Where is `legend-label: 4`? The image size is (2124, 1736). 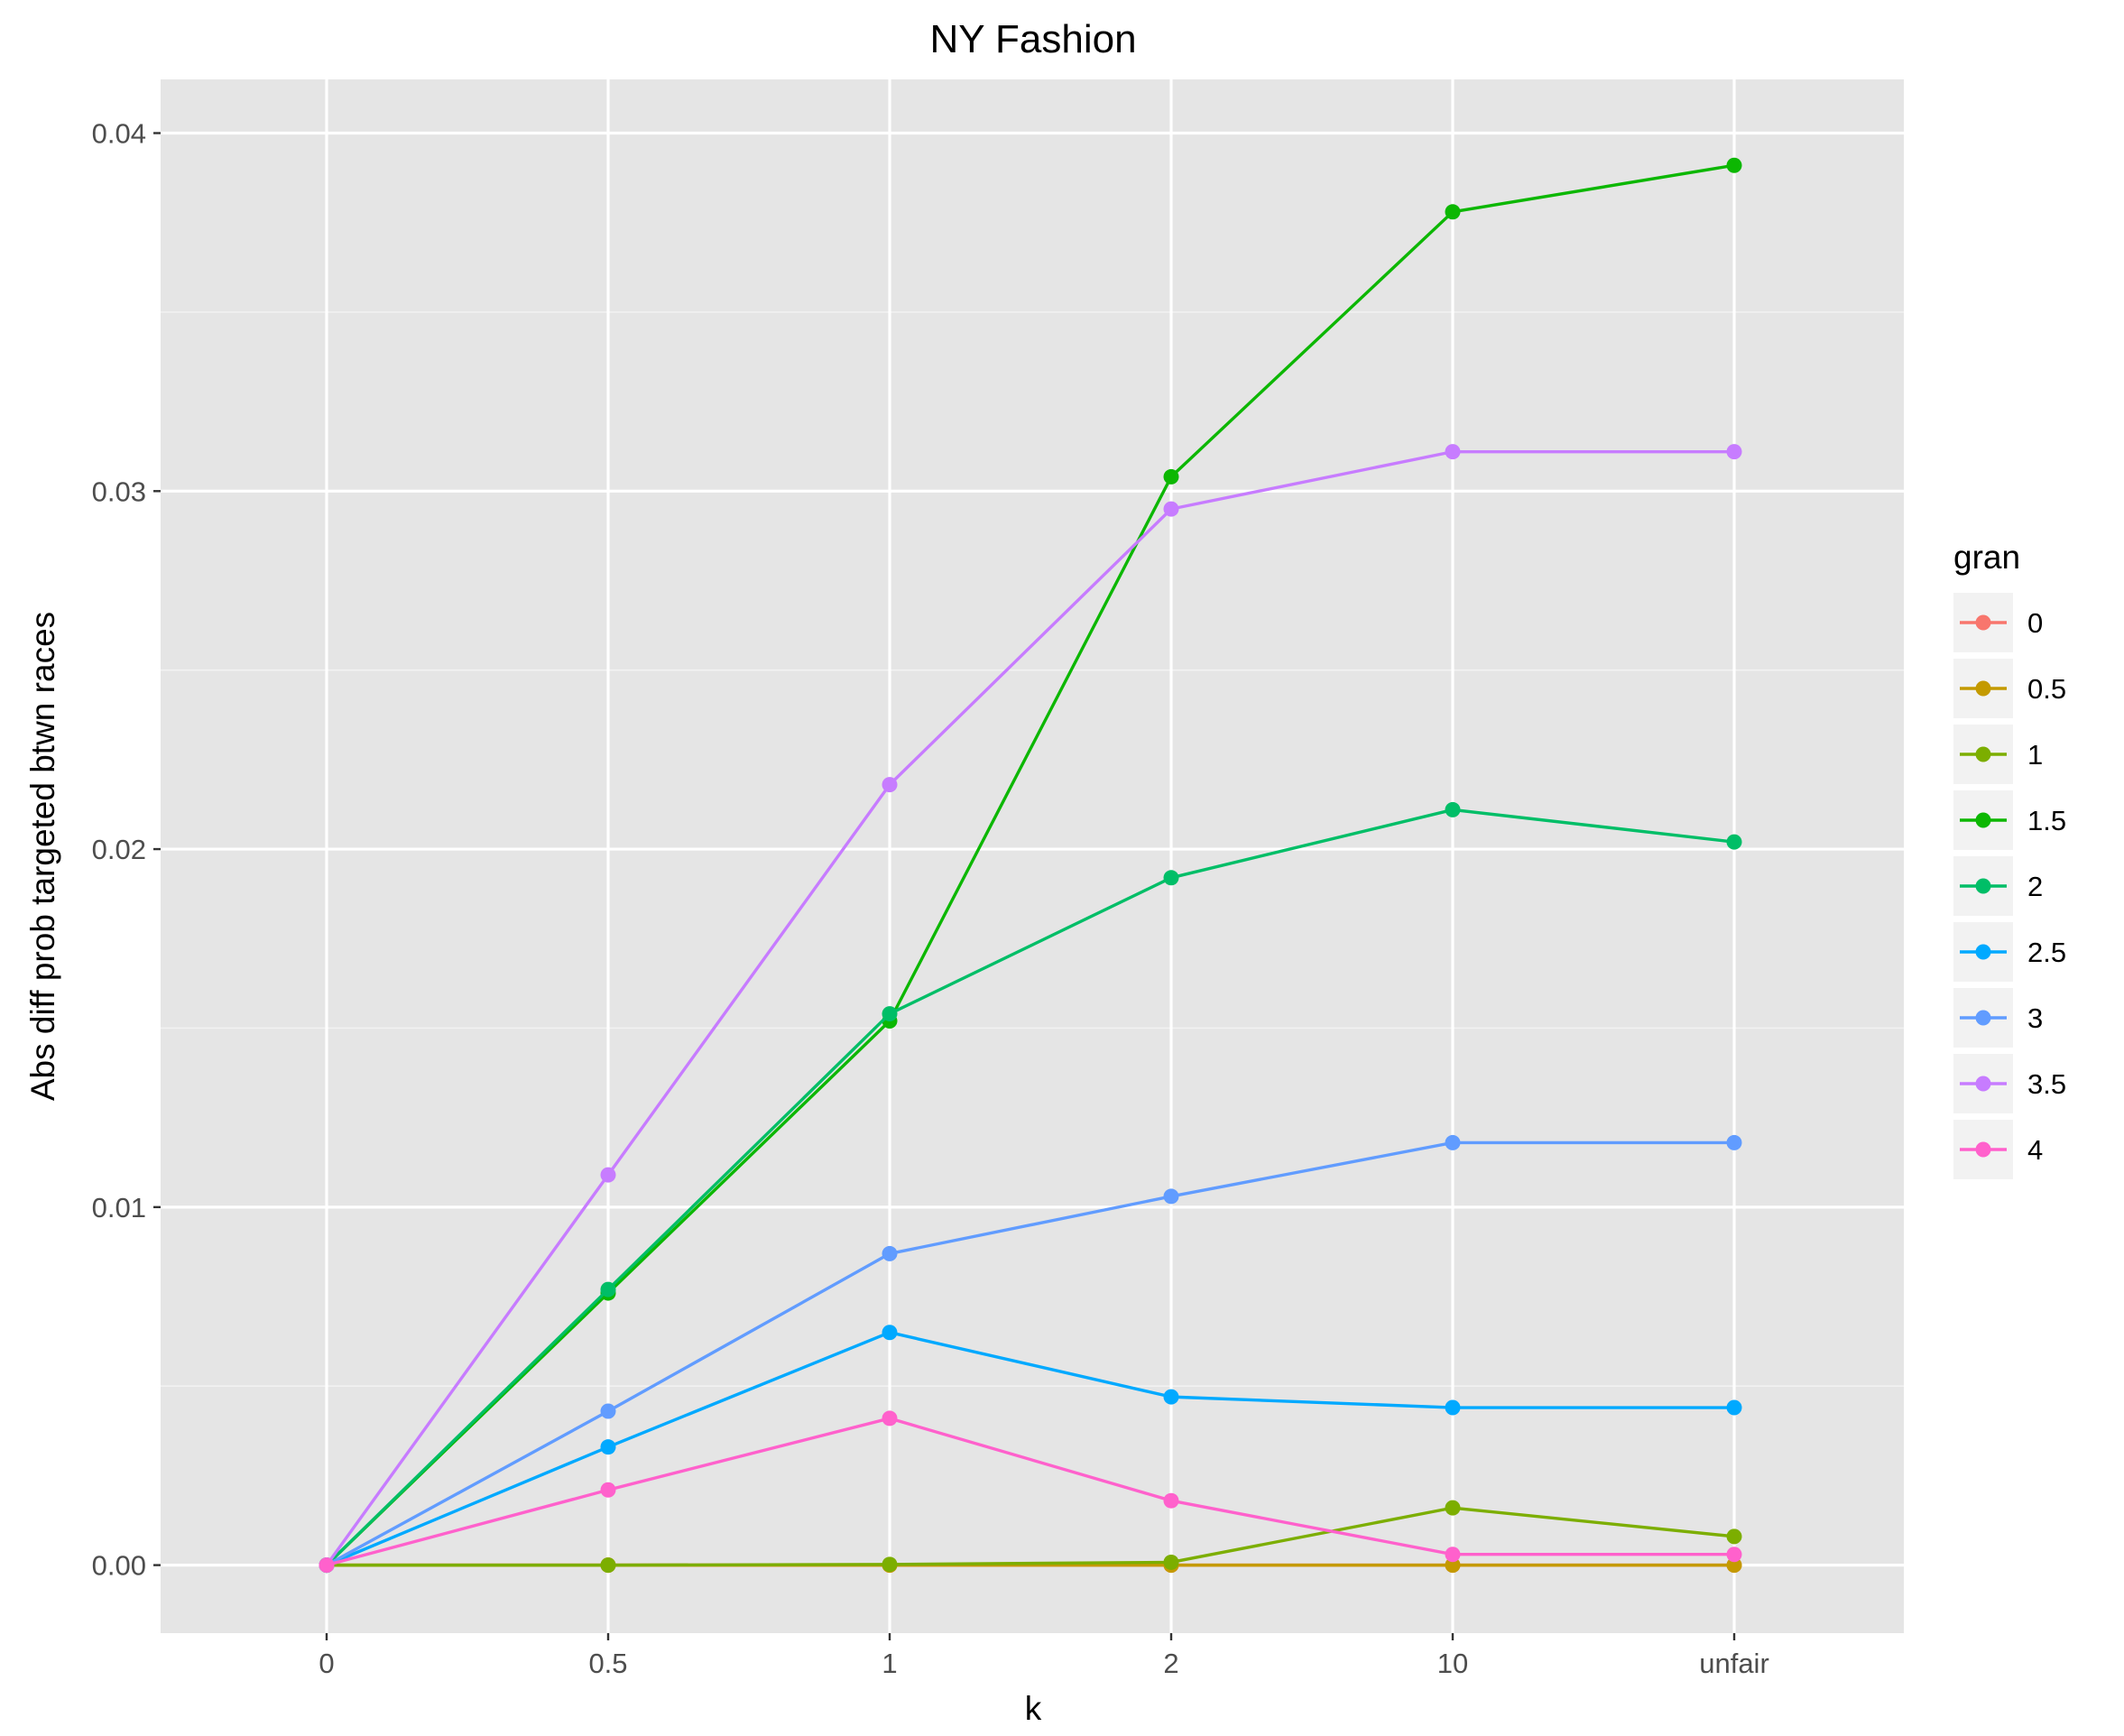
legend-label: 4 is located at coordinates (2035, 1150).